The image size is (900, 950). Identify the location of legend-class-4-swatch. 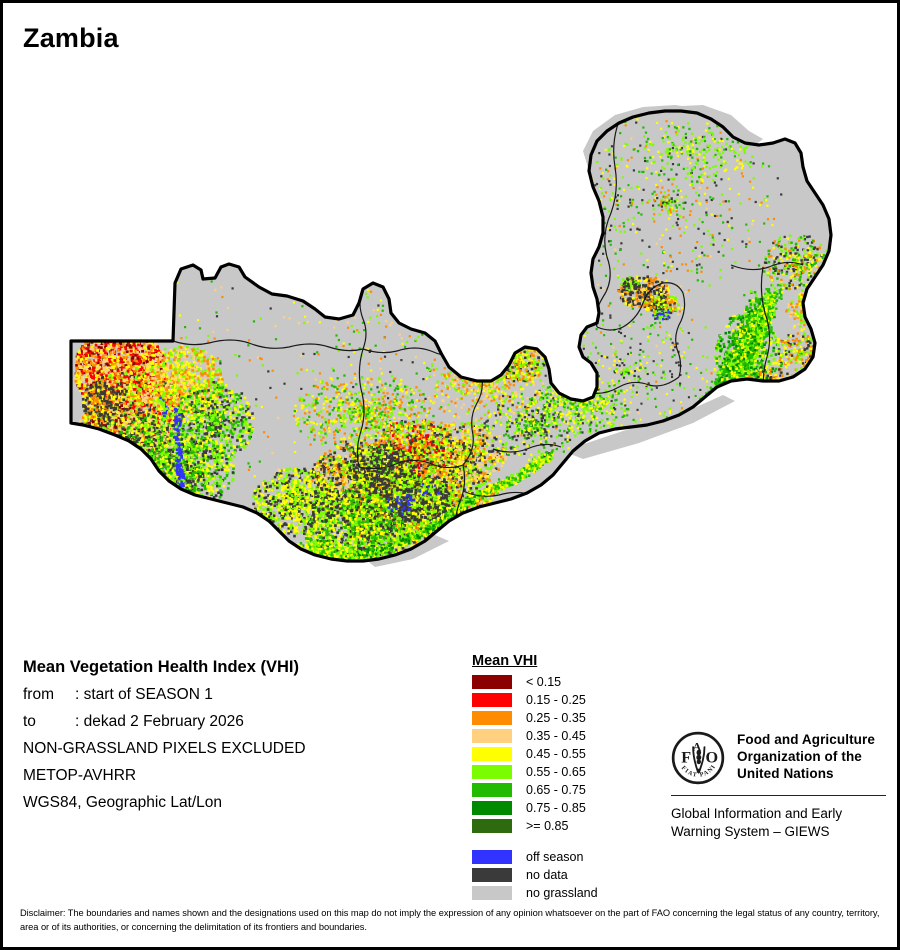
(492, 754).